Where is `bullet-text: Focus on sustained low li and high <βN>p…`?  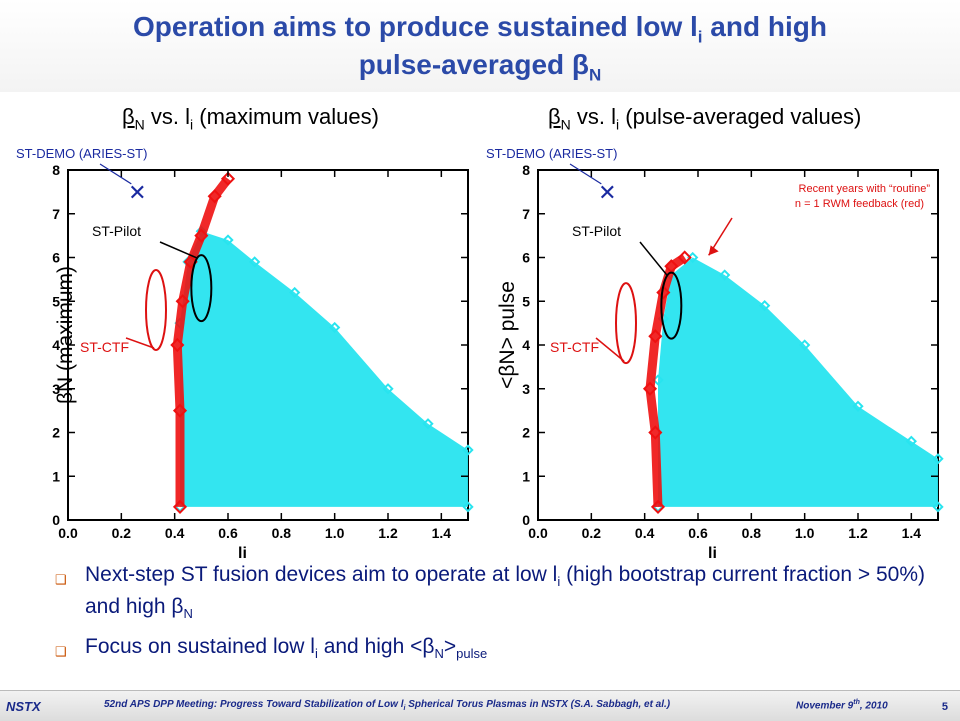
bullet-text: Focus on sustained low li and high <βN>p… is located at coordinates (286, 648).